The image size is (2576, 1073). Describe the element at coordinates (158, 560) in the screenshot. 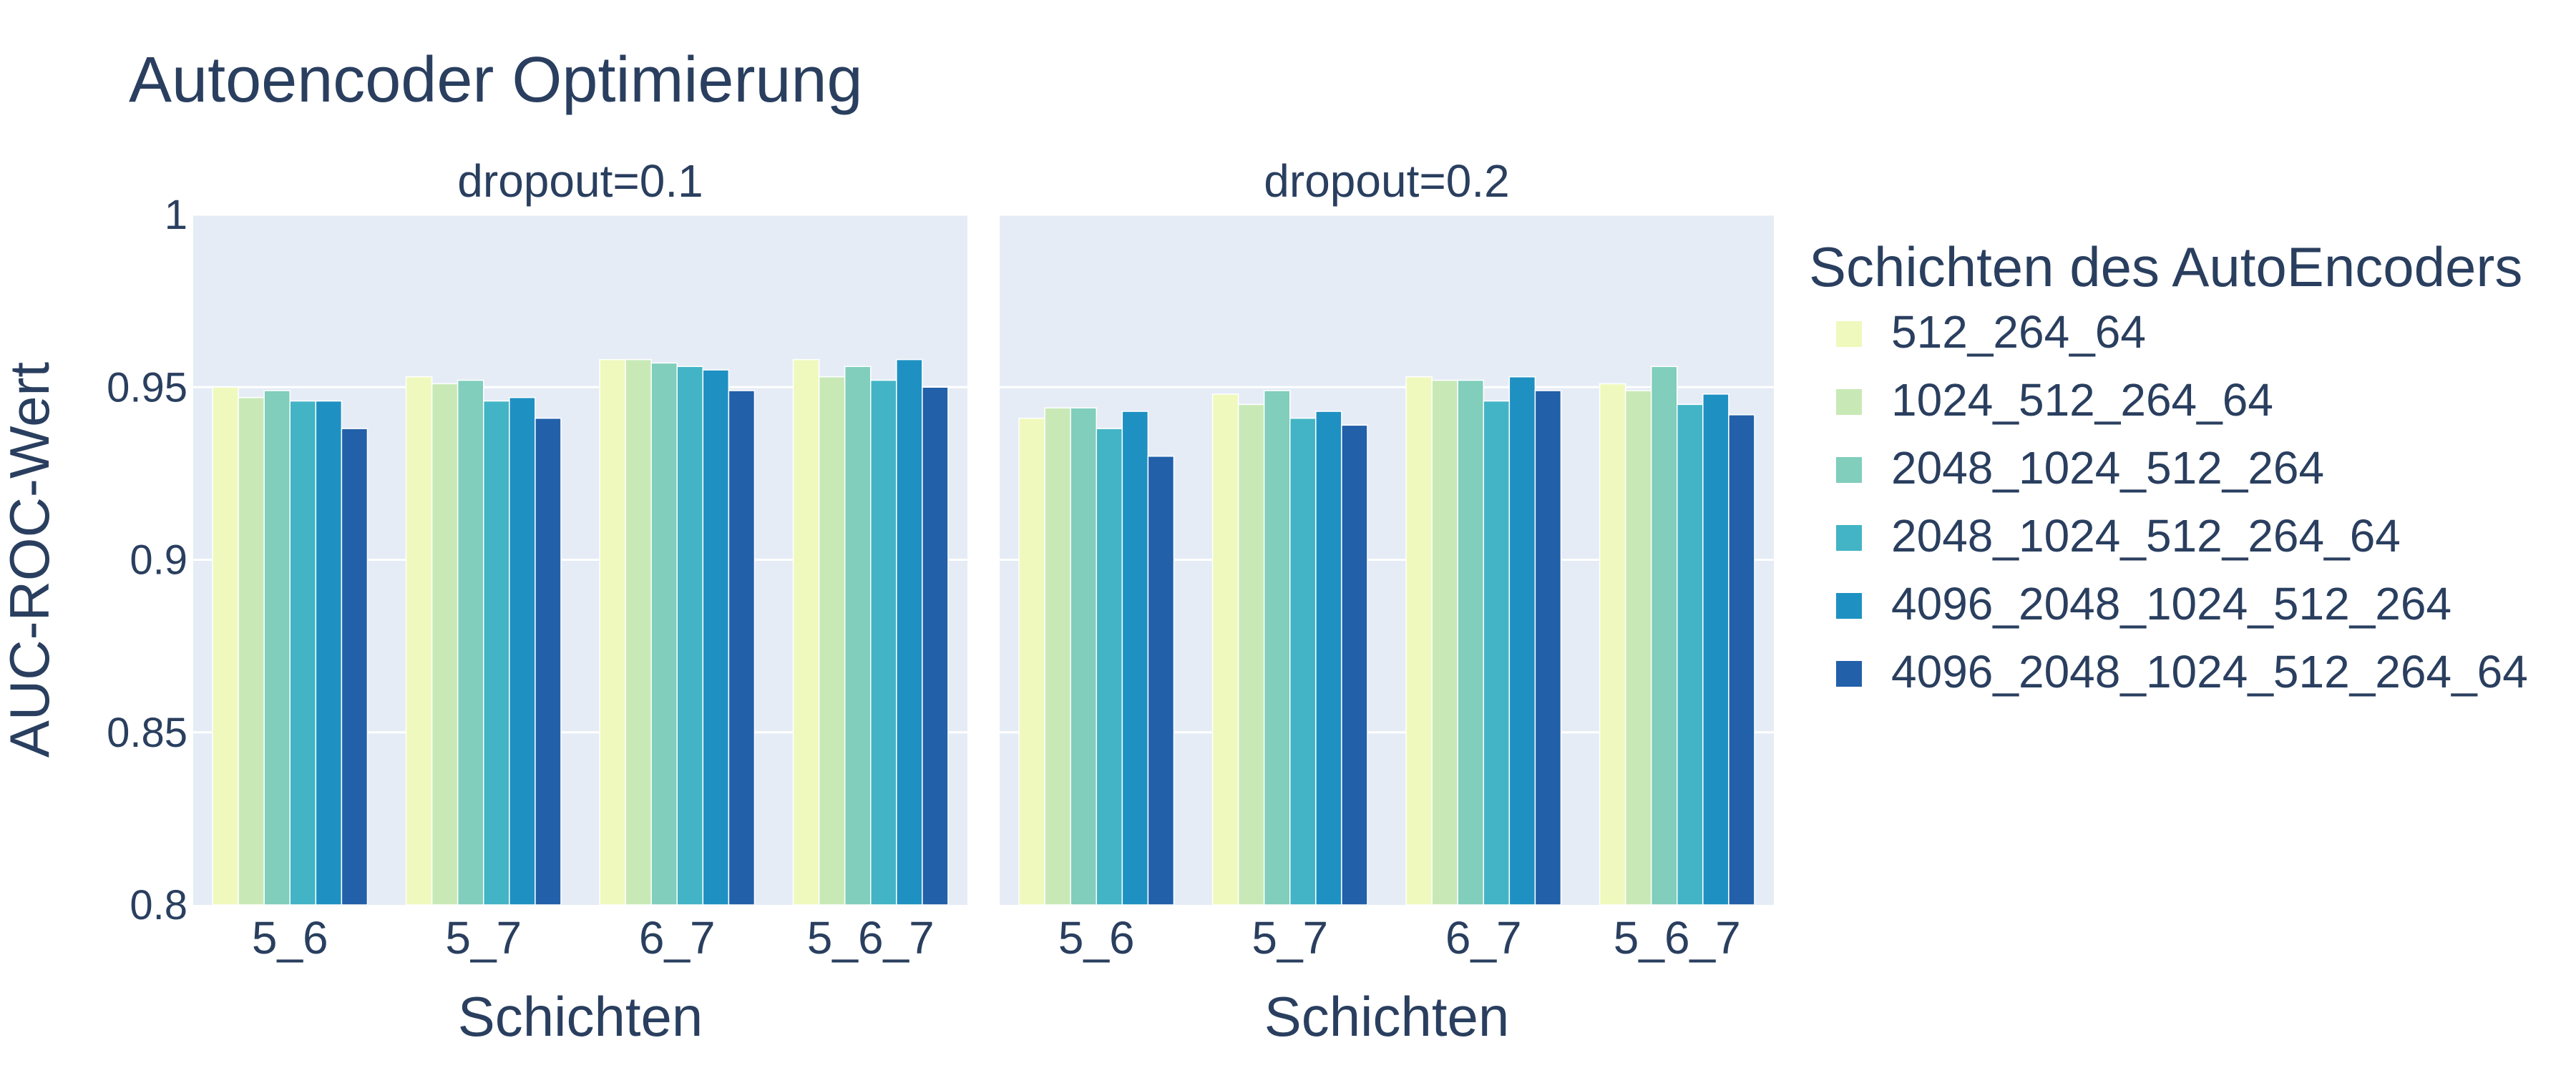

I see `y-tick-label: 0.9` at that location.